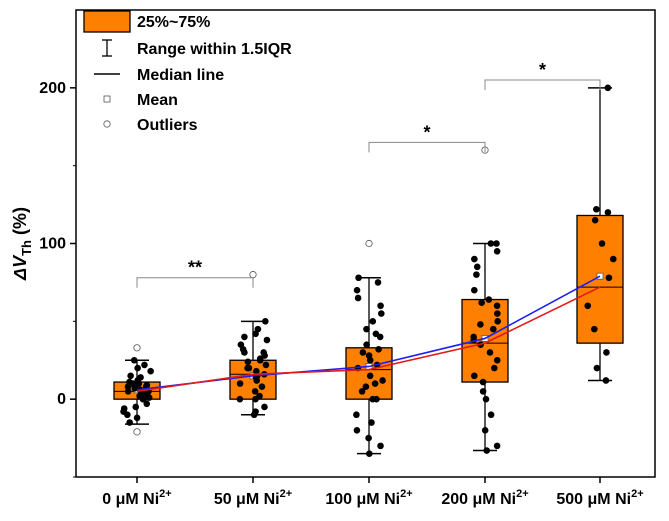  What do you see at coordinates (157, 100) in the screenshot?
I see `legend-entry: Mean` at bounding box center [157, 100].